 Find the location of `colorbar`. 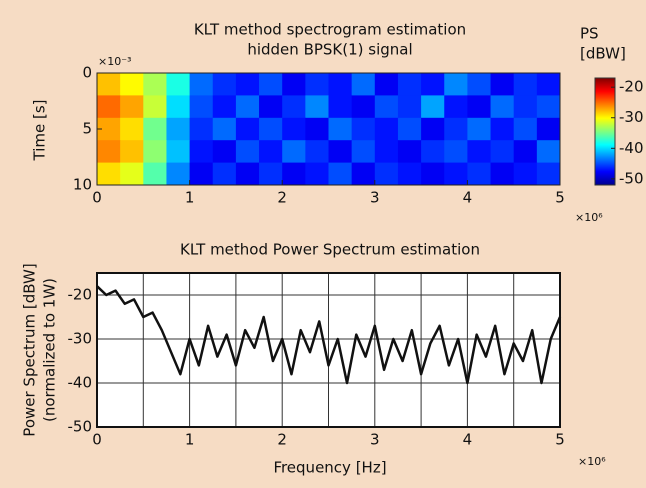

colorbar is located at coordinates (605, 131).